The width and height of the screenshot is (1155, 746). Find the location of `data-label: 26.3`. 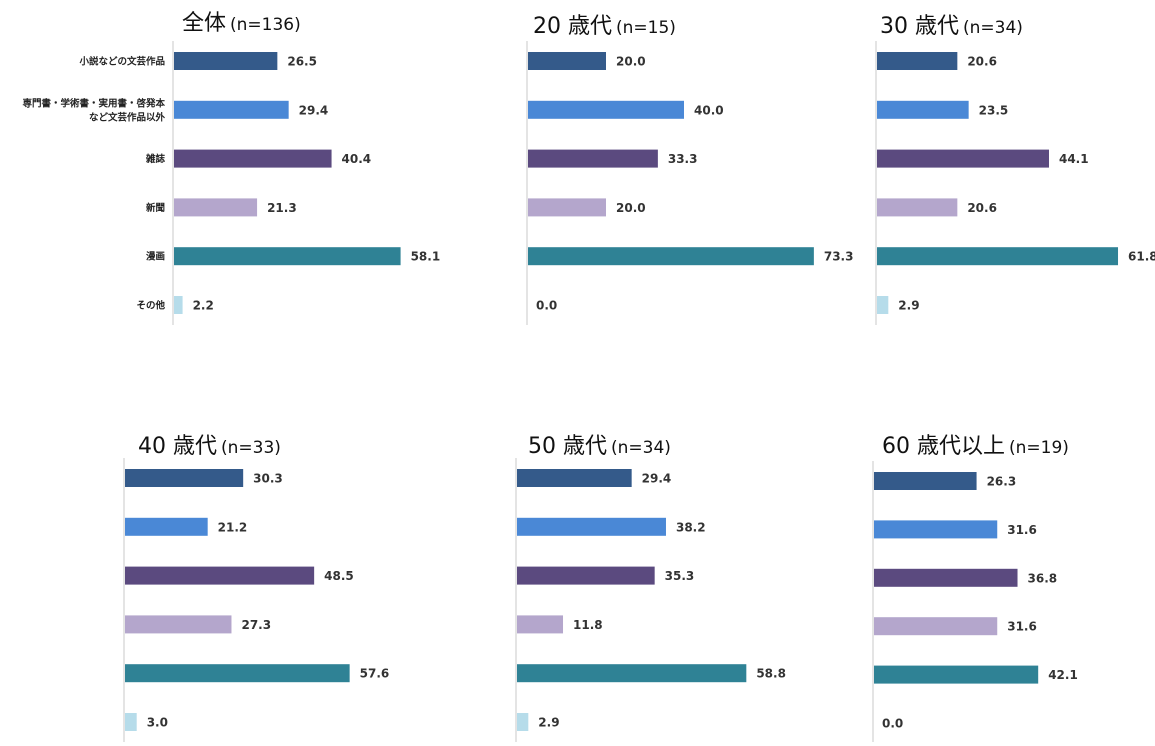

data-label: 26.3 is located at coordinates (1002, 482).